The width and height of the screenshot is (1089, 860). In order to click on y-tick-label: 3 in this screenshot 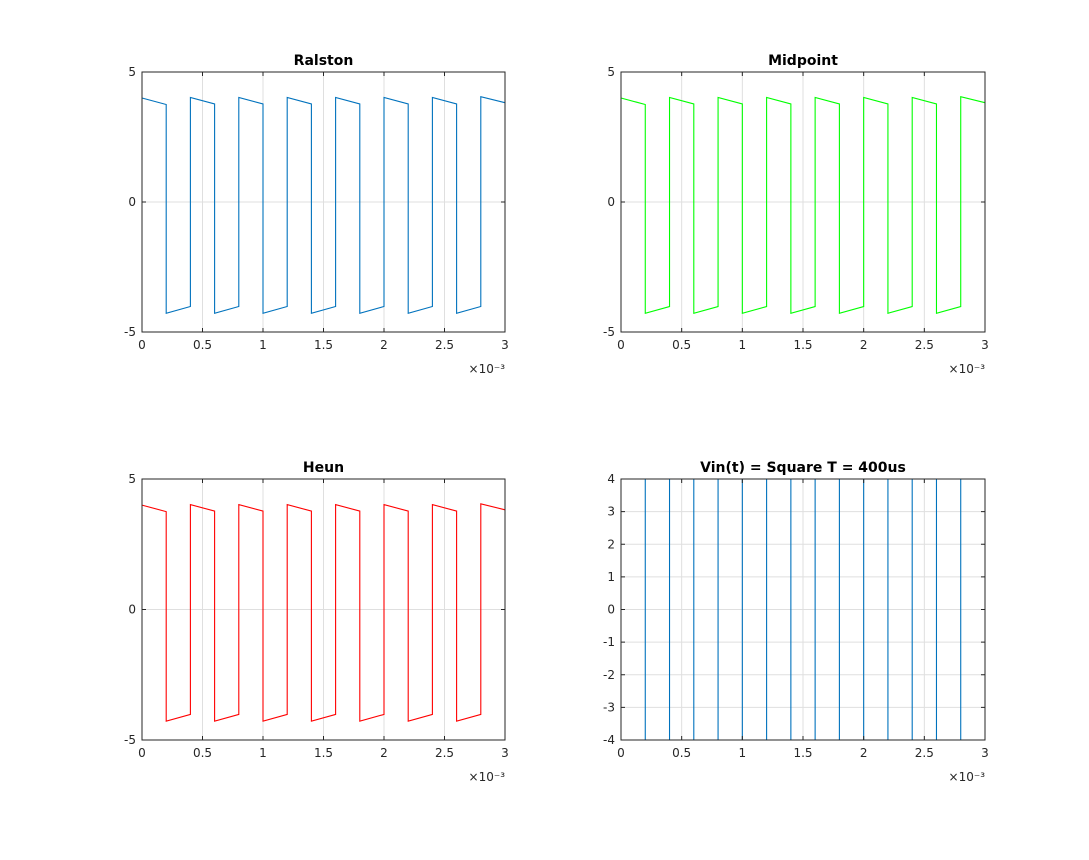, I will do `click(611, 512)`.